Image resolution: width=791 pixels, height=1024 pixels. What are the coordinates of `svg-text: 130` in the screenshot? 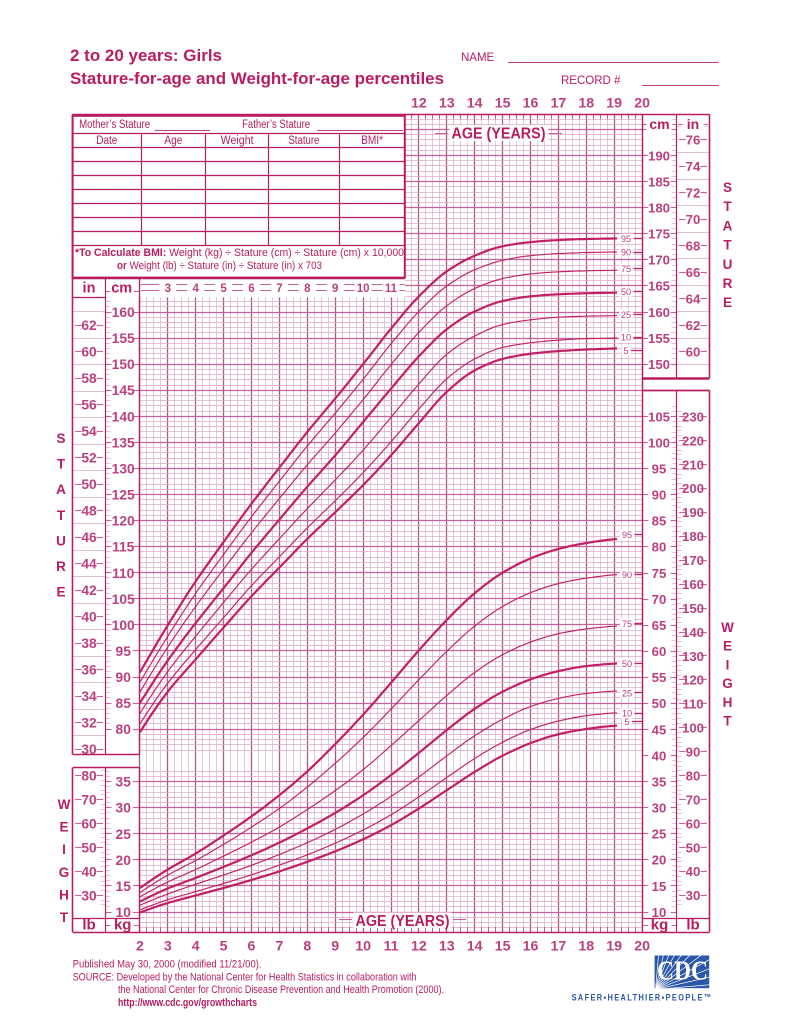 It's located at (123, 469).